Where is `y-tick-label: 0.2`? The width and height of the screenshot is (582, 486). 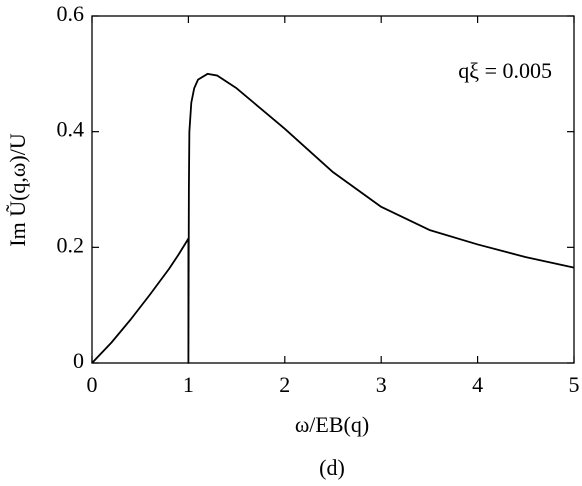
y-tick-label: 0.2 is located at coordinates (71, 244).